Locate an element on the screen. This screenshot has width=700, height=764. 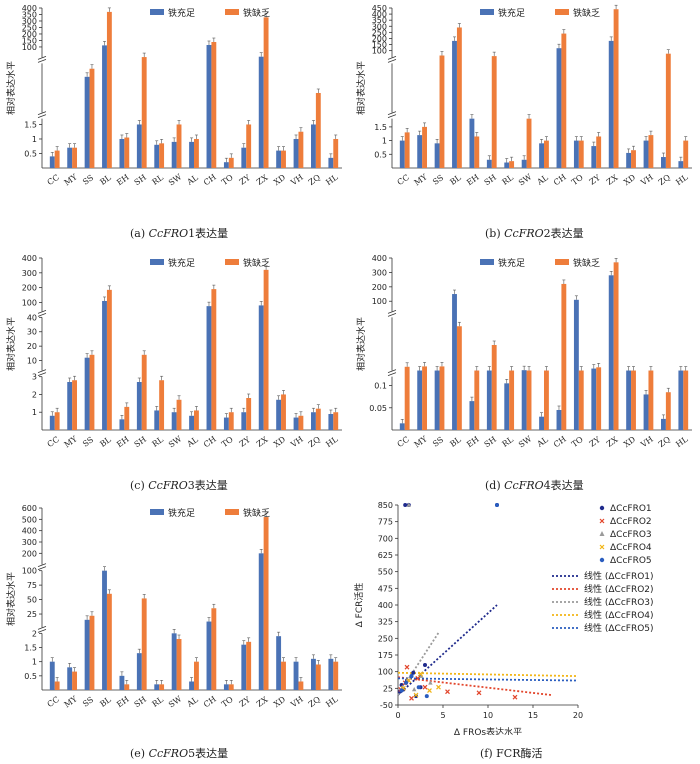
x-tick-label: VH is located at coordinates (646, 442).